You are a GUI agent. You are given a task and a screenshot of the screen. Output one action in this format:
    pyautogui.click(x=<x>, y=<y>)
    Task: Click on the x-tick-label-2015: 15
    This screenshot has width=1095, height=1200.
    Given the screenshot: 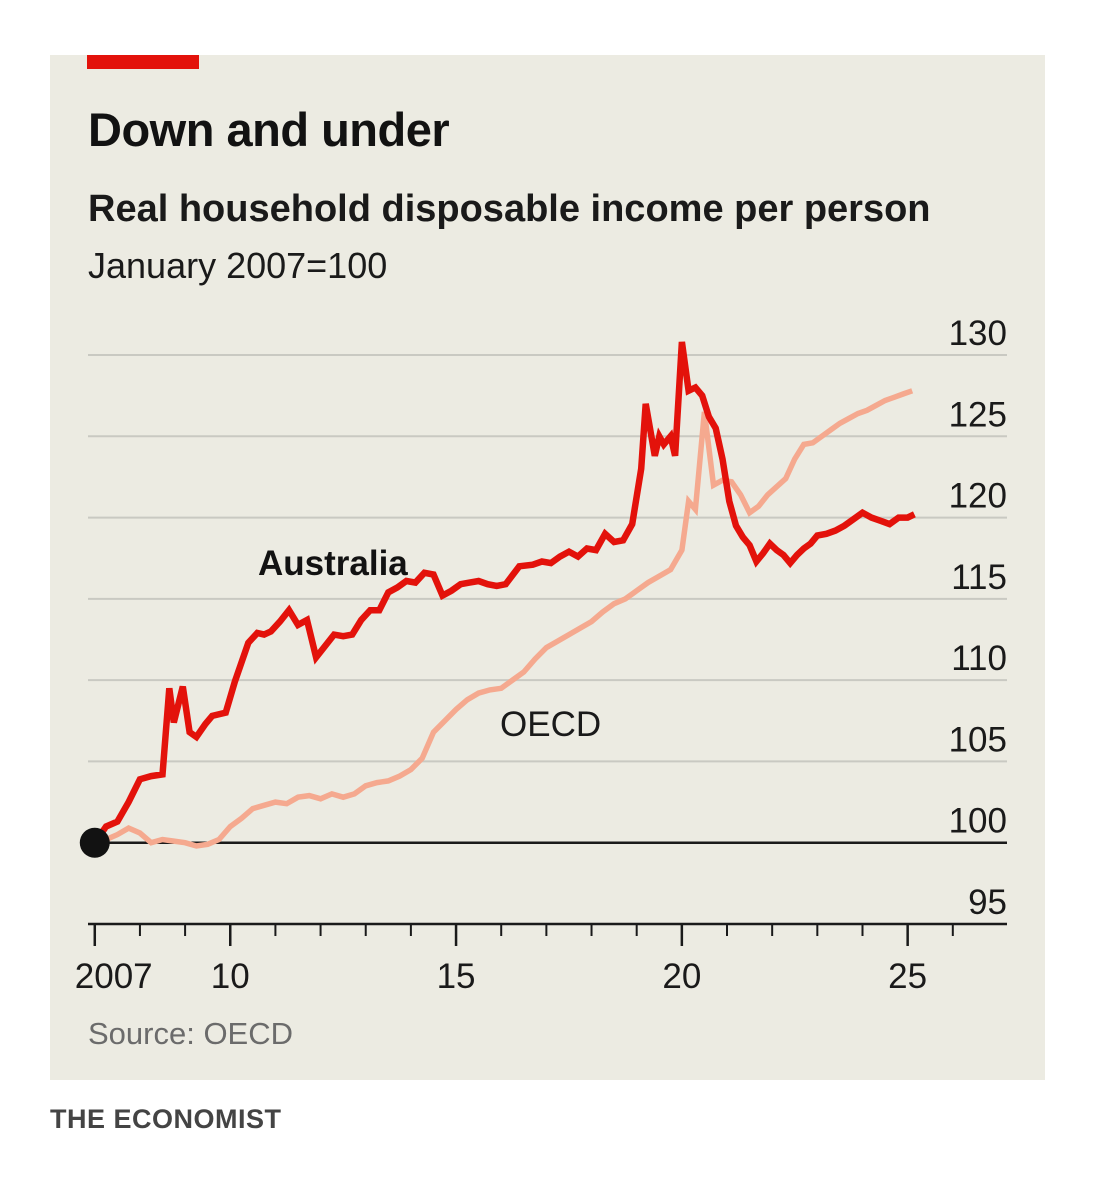 What is the action you would take?
    pyautogui.click(x=456, y=976)
    